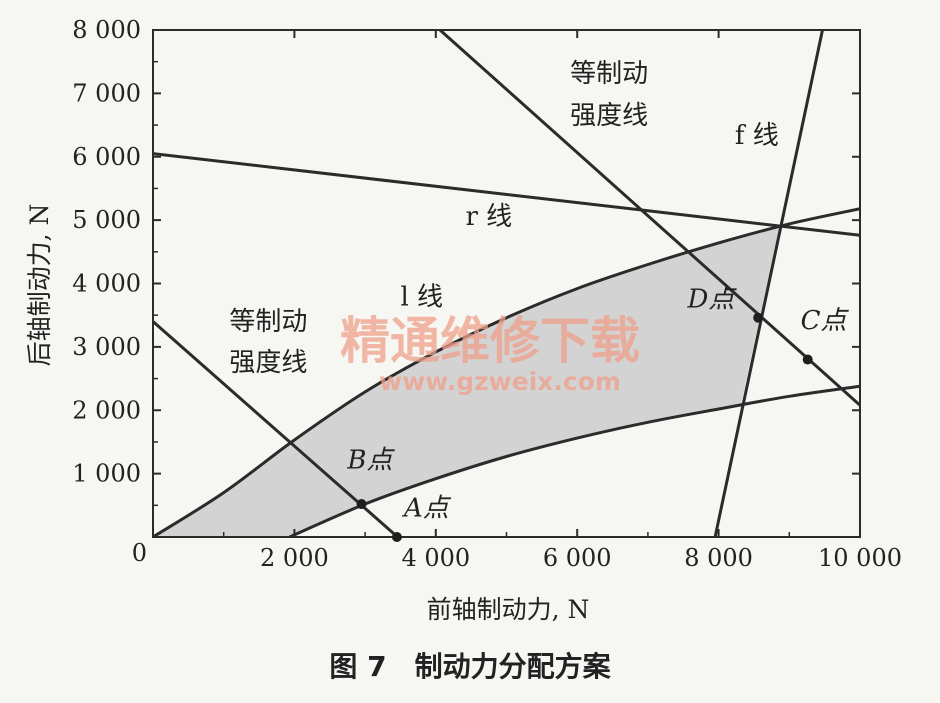 The height and width of the screenshot is (703, 940). What do you see at coordinates (500, 381) in the screenshot?
I see `watermark-url: www.gzweix.com` at bounding box center [500, 381].